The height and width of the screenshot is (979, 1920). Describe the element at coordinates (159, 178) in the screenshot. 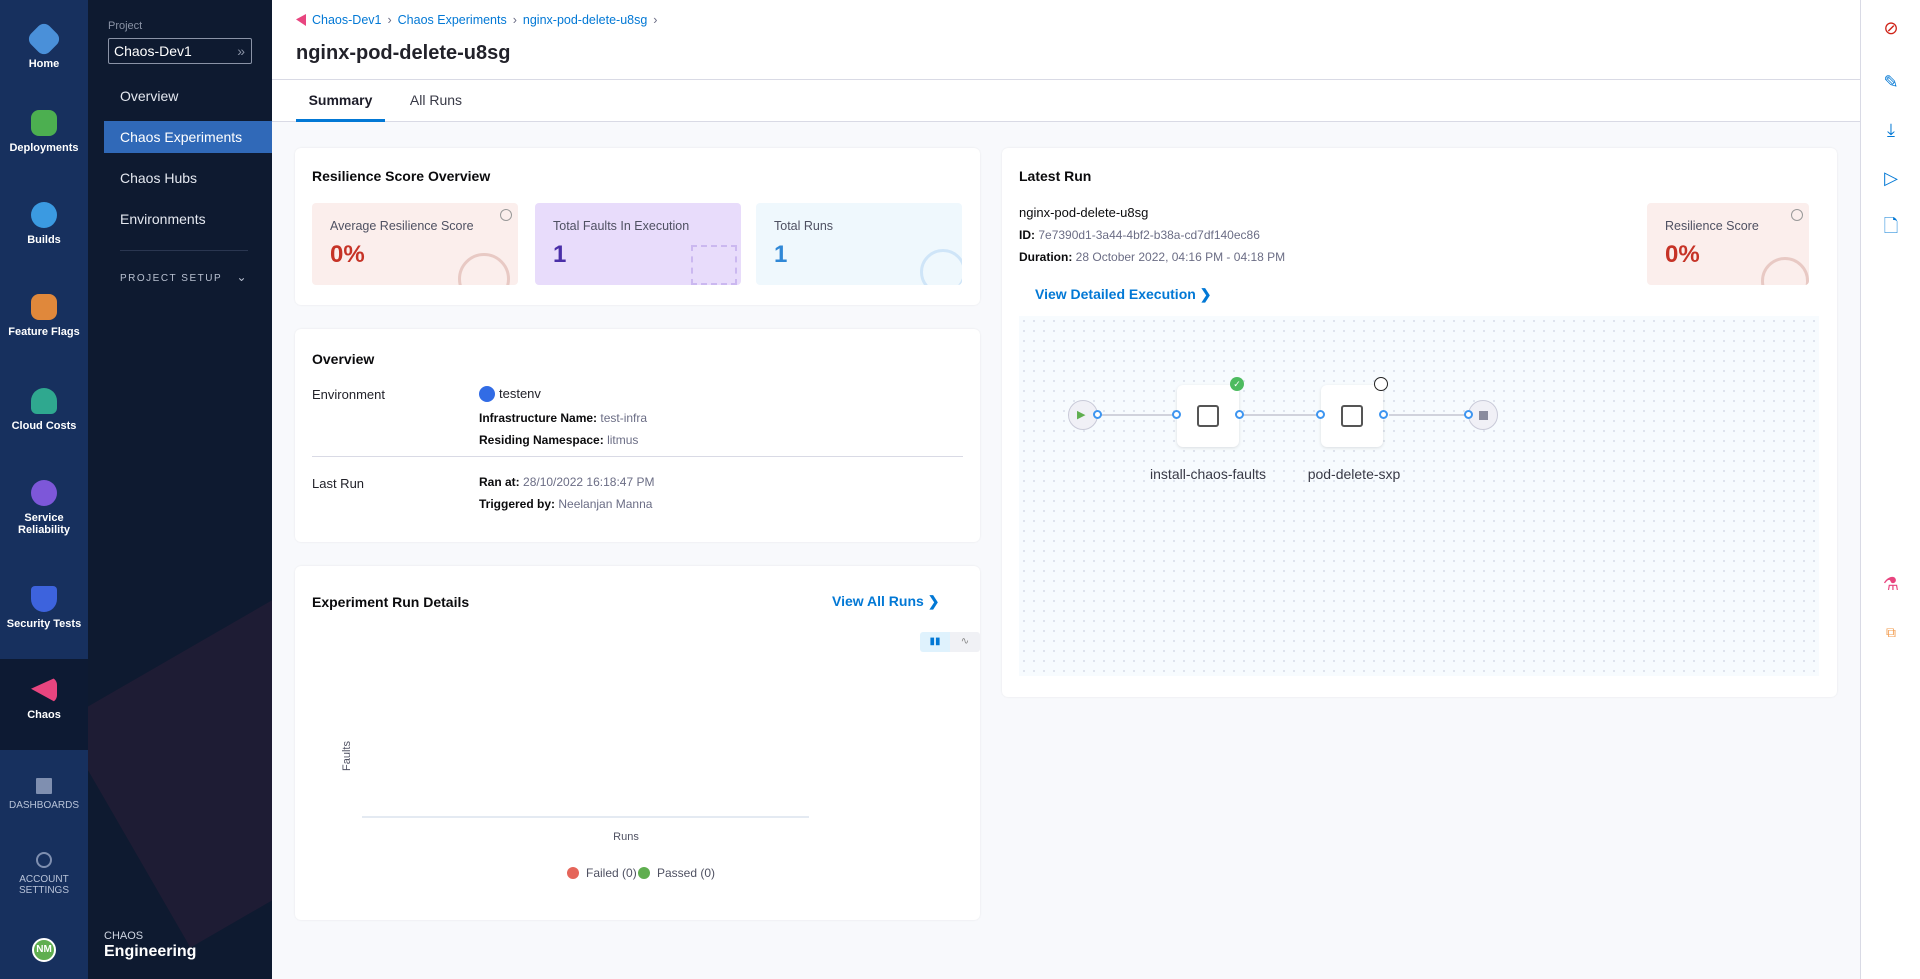

I see `sidebar-item-chaos-hubs: Chaos Hubs` at that location.